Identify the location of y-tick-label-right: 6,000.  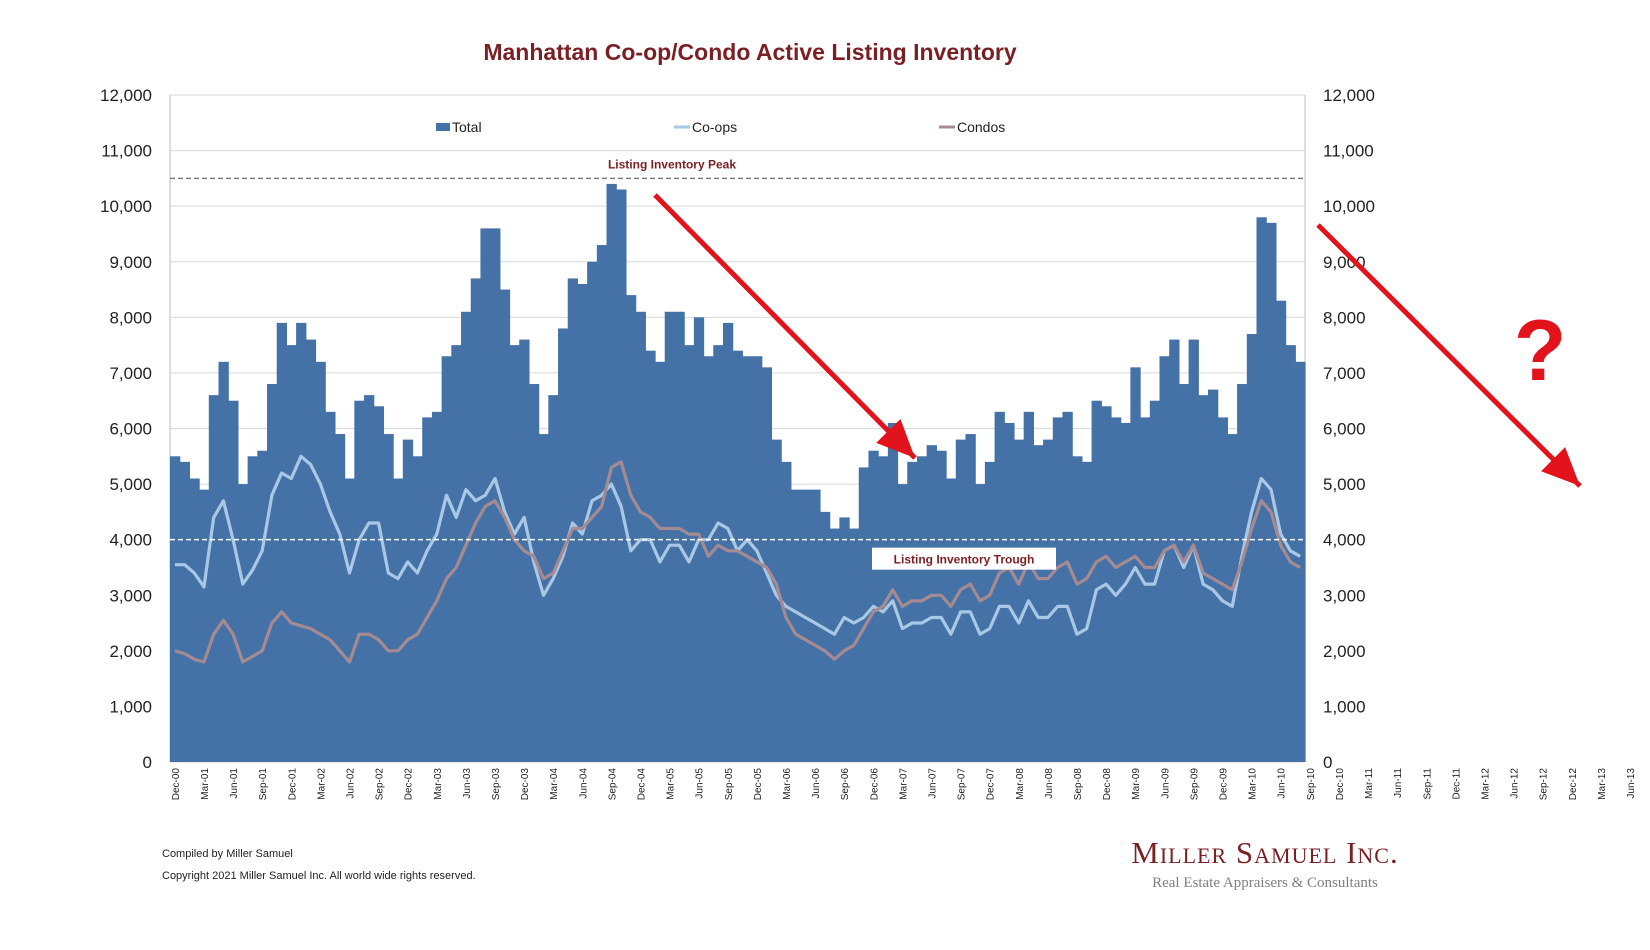
(1344, 429).